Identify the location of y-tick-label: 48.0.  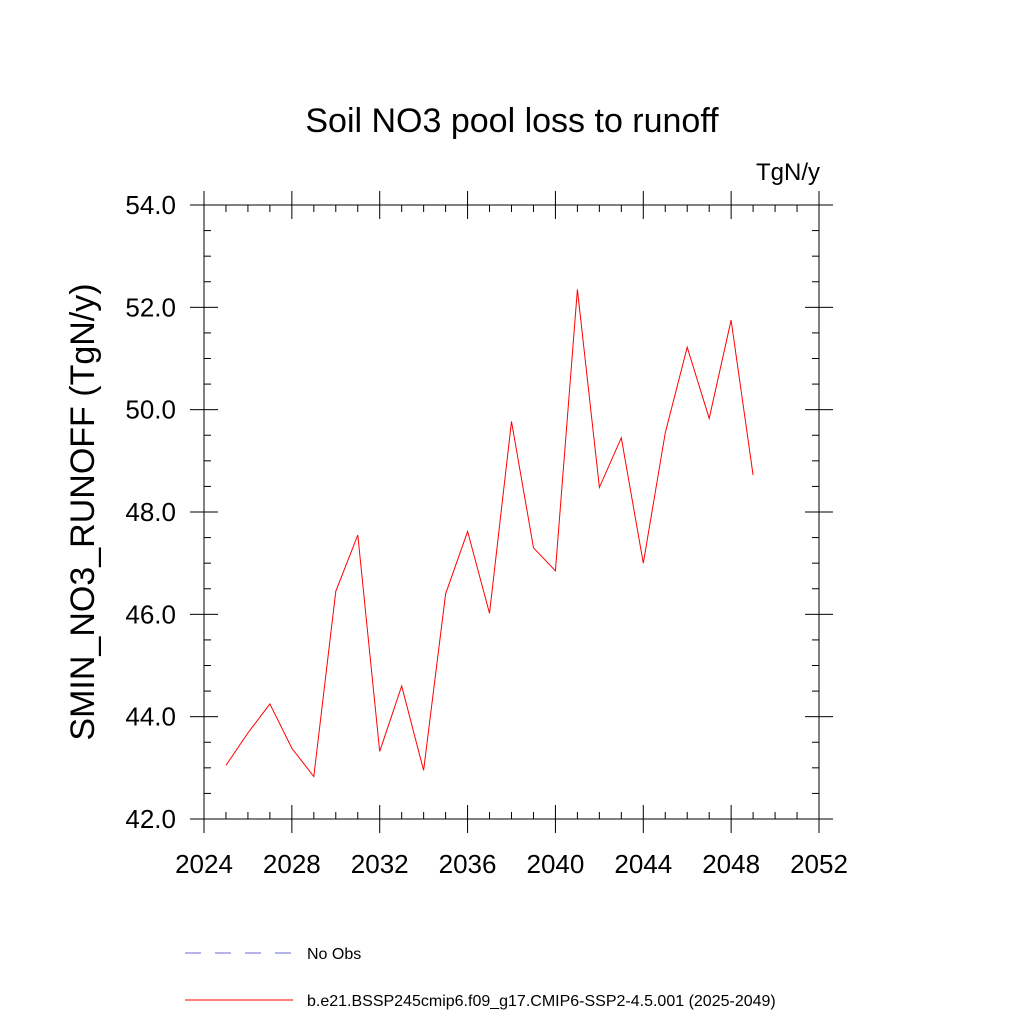
(150, 512).